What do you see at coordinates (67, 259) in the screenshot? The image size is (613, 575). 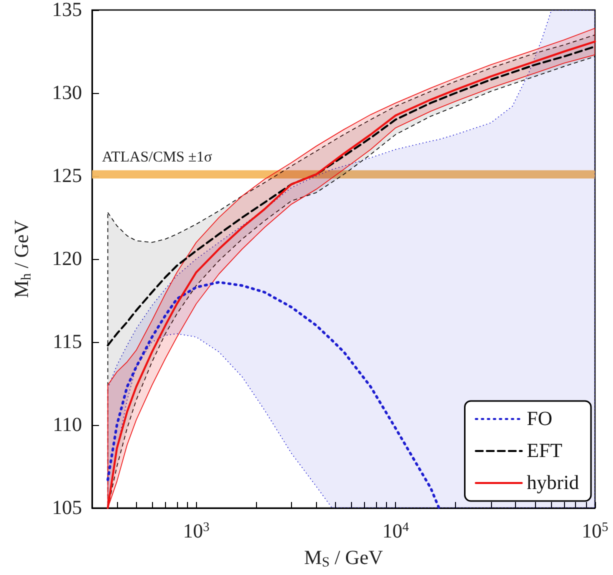 I see `y-tick-label: 120` at bounding box center [67, 259].